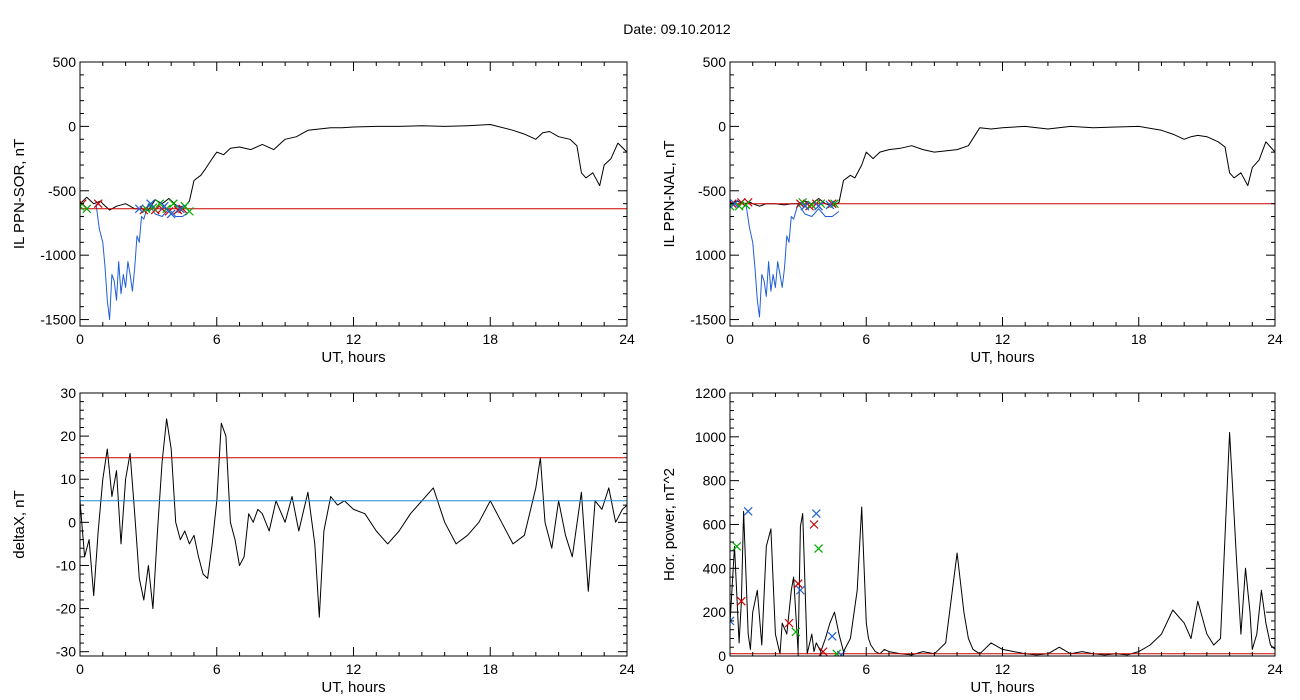  I want to click on plot-area-p2, so click(1002, 221).